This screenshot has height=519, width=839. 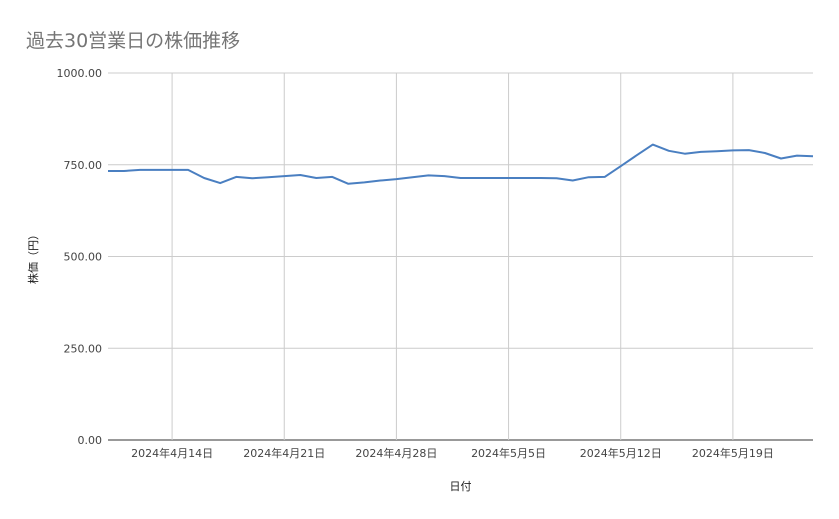 What do you see at coordinates (83, 165) in the screenshot?
I see `y-tick-label: 750.00` at bounding box center [83, 165].